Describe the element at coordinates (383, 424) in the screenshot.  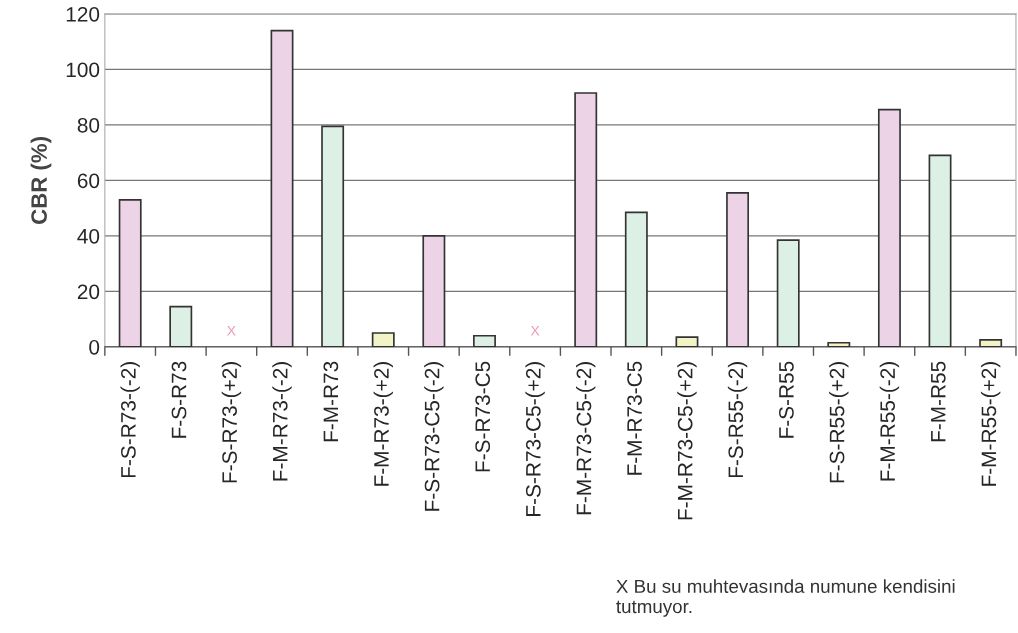
I see `x-tick-label: F-M-R73-(+2)` at that location.